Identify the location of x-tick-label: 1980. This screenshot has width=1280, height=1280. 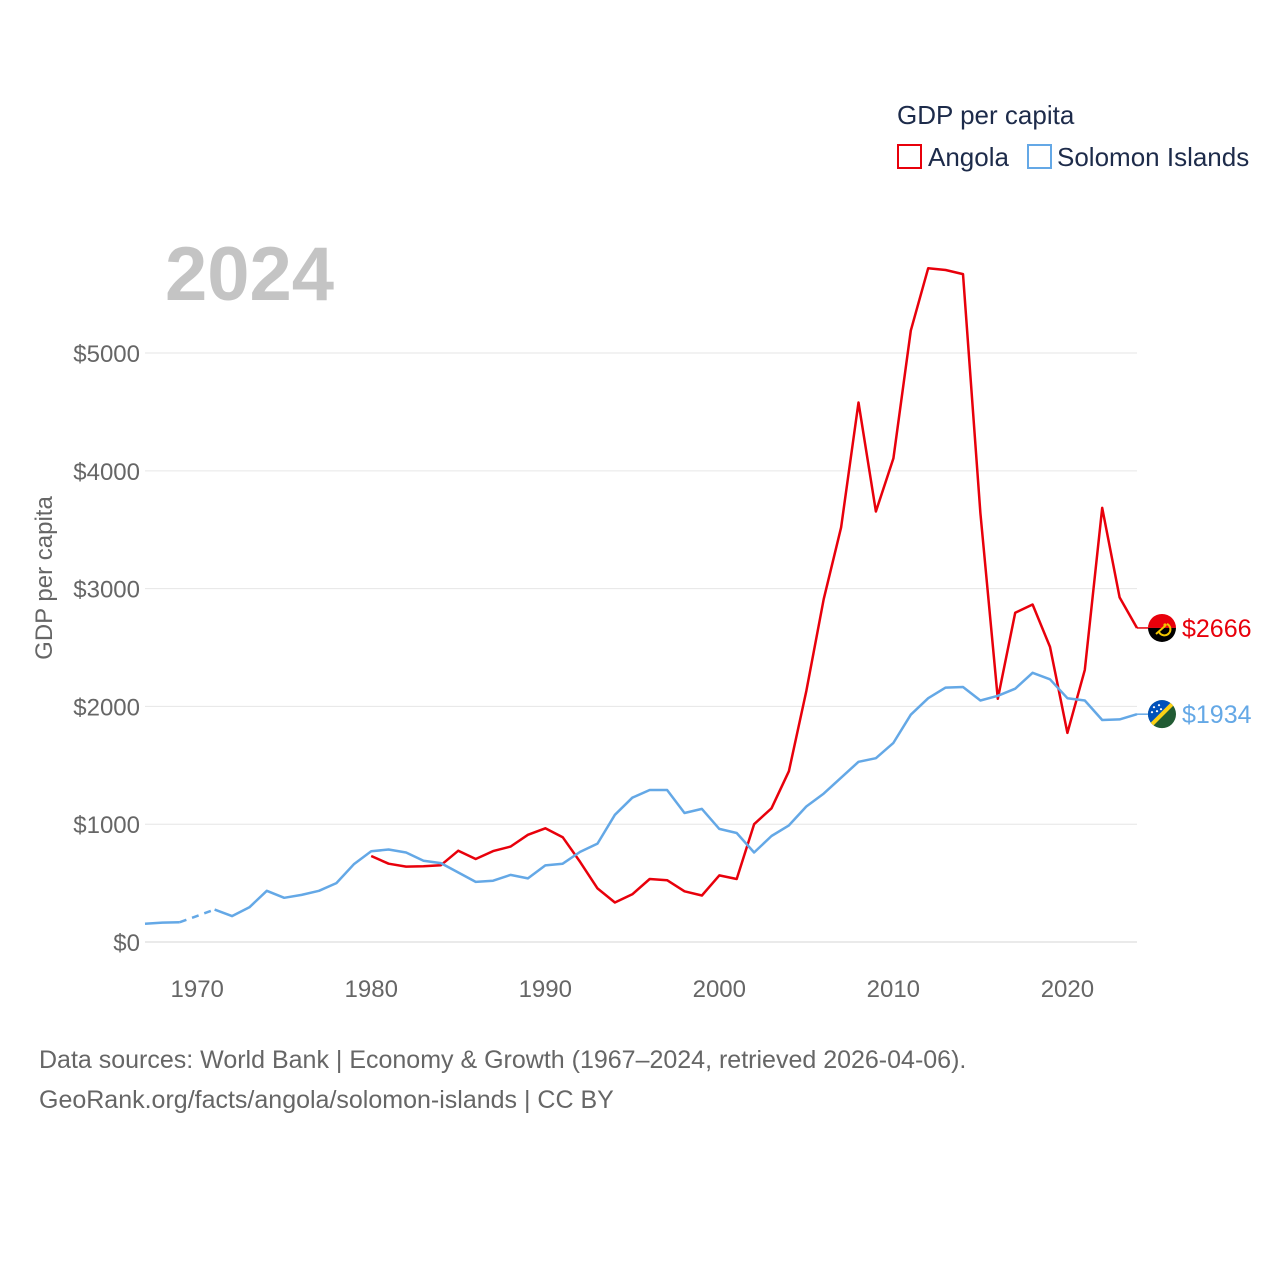
(371, 989).